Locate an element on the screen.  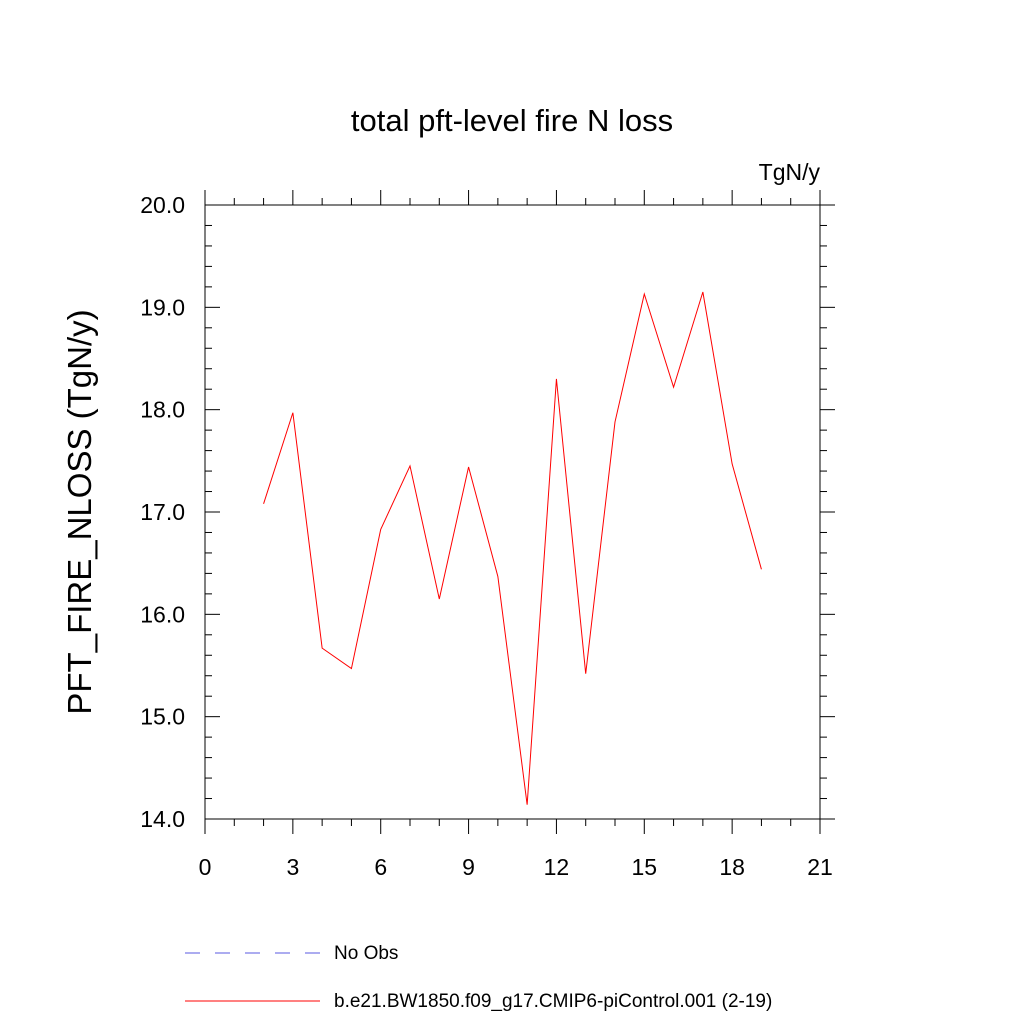
x-tick-label: 9 is located at coordinates (468, 867).